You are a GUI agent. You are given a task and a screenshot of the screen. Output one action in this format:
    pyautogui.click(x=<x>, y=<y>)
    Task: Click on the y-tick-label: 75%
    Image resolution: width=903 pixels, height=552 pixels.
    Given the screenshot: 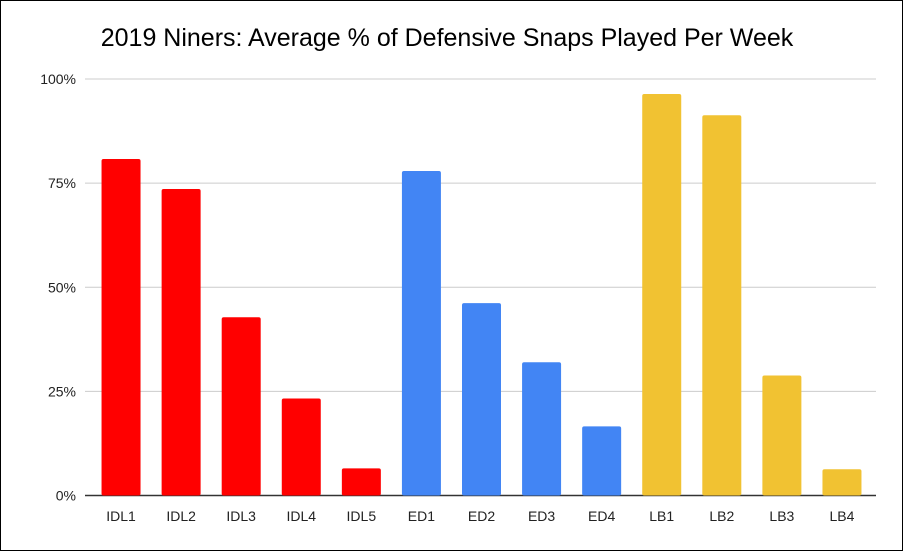 What is the action you would take?
    pyautogui.click(x=62, y=183)
    